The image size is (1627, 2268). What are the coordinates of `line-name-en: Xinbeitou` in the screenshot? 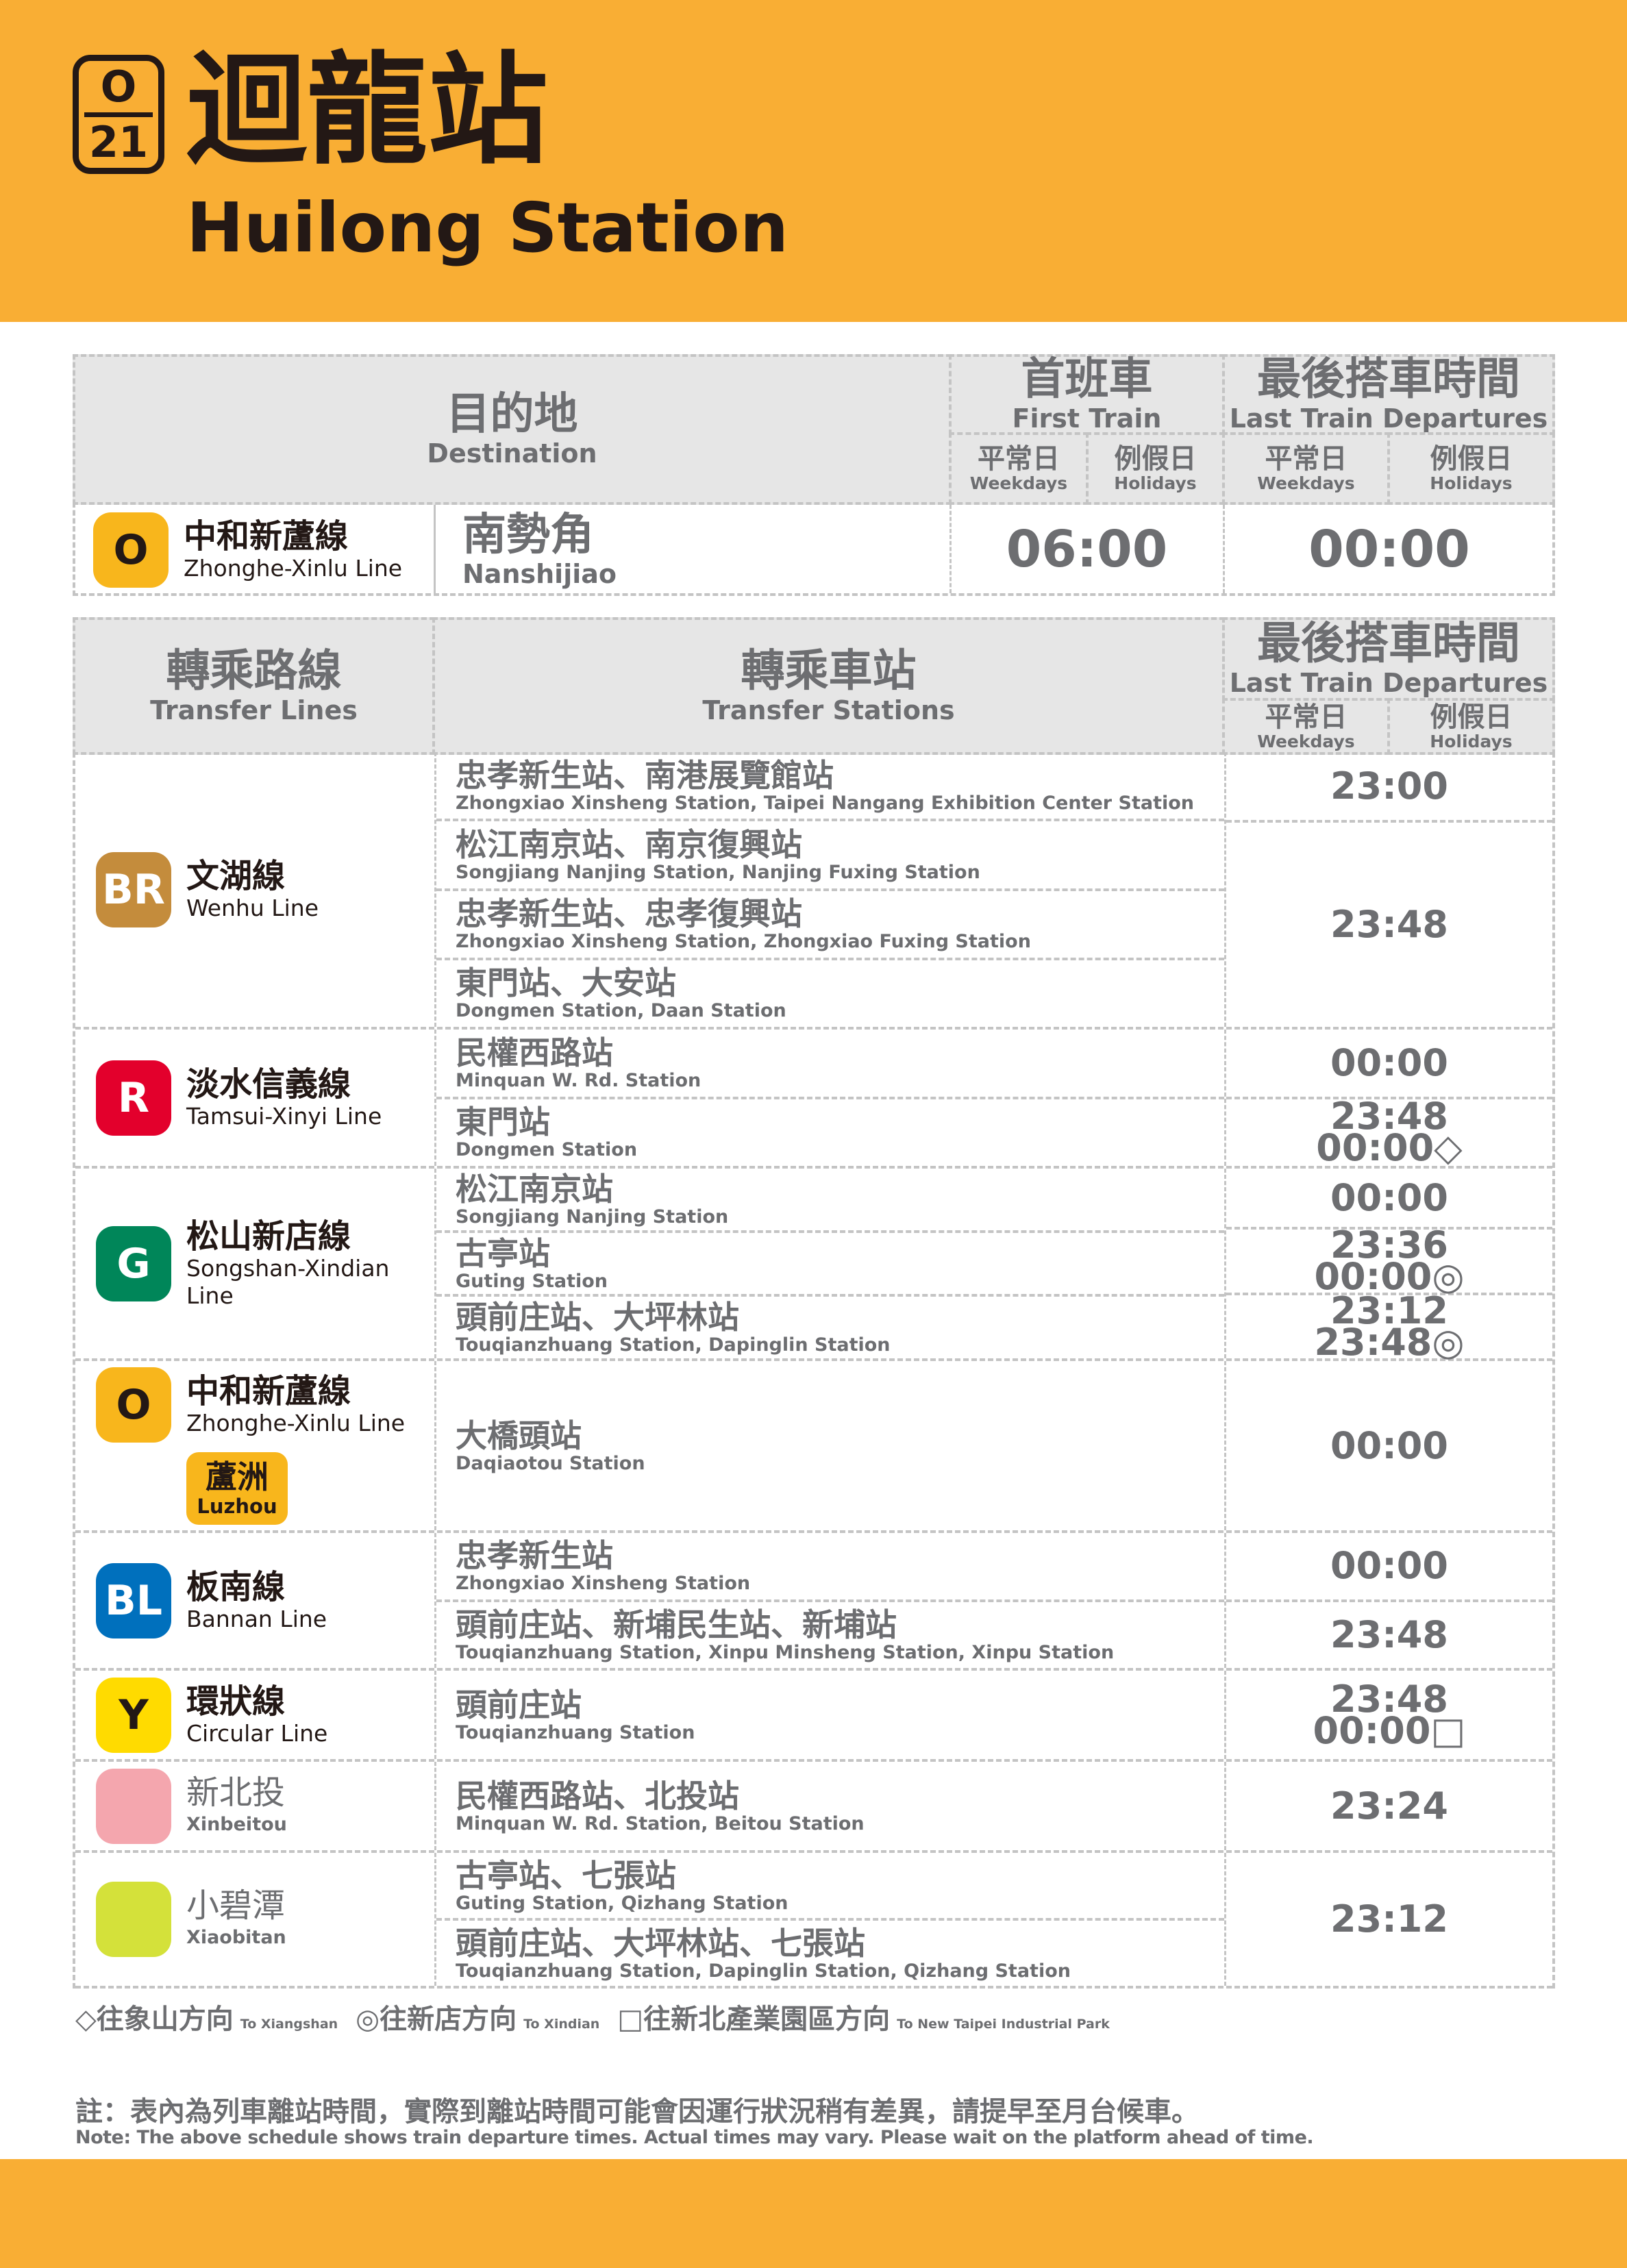 It's located at (236, 1824).